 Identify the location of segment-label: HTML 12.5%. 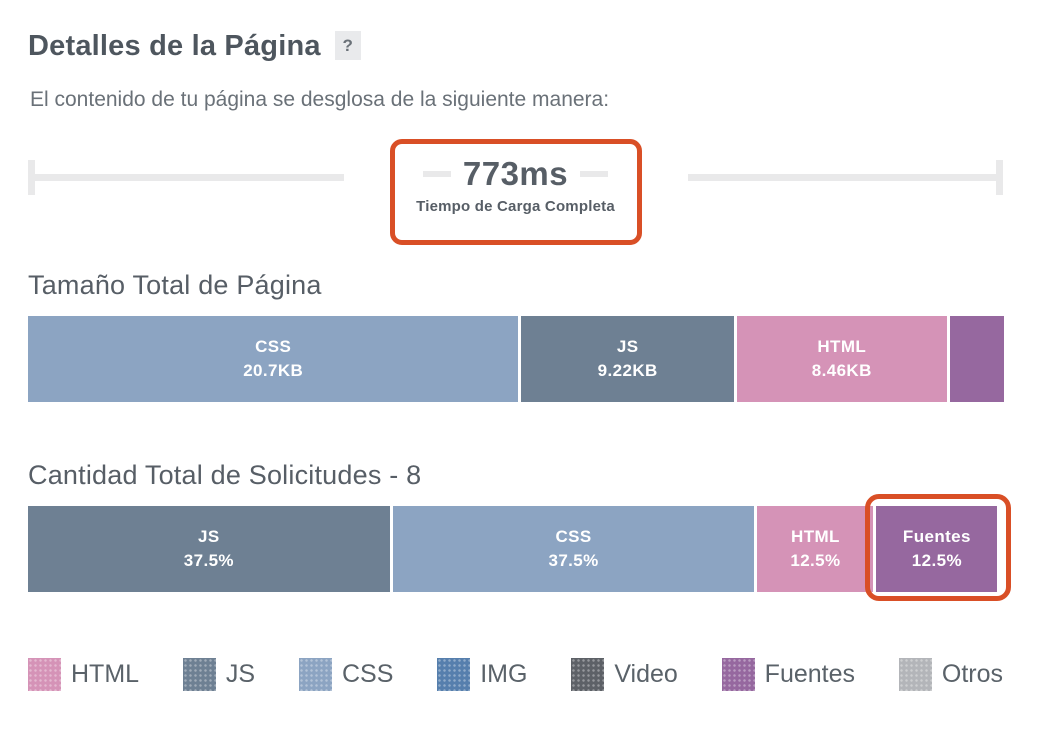
(815, 549).